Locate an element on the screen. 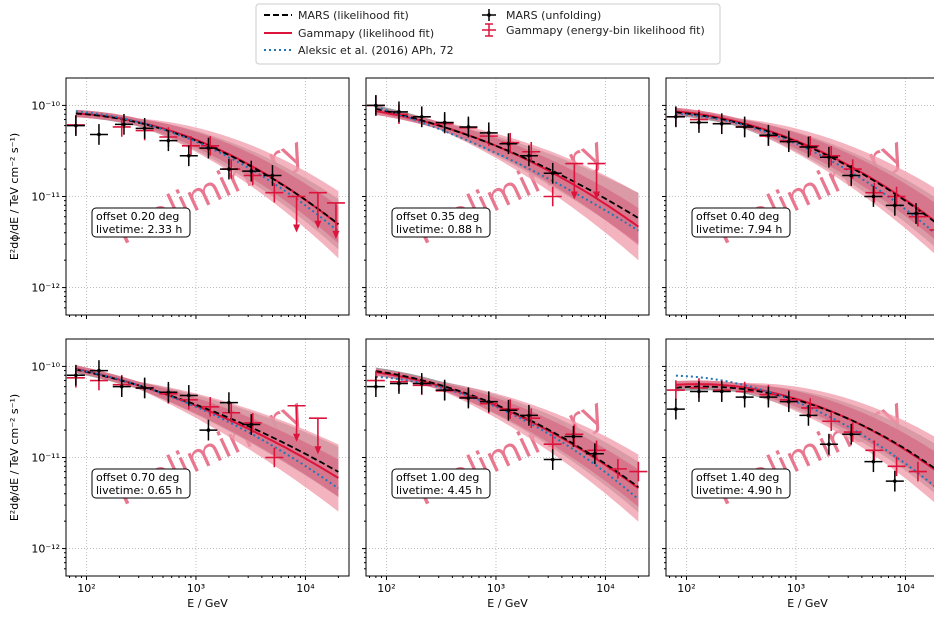 The height and width of the screenshot is (619, 934). legend-gammapy-bin-label: Gammapy (energy-bin likelihood fit) is located at coordinates (605, 30).